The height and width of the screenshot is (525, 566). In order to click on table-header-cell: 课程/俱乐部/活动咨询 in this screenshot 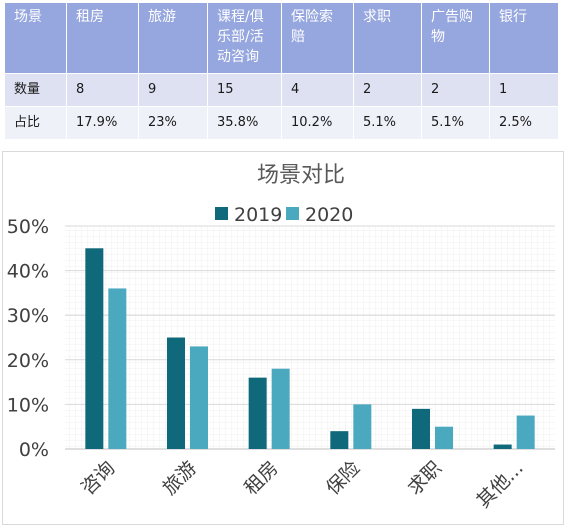, I will do `click(244, 38)`.